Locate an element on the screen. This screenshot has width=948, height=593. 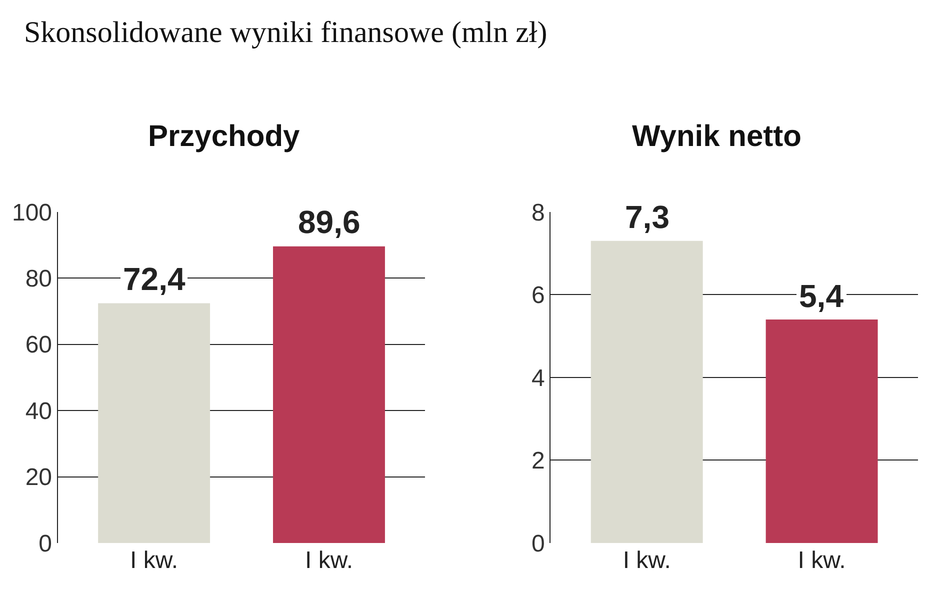
y-tick-label: 40 is located at coordinates (38, 411).